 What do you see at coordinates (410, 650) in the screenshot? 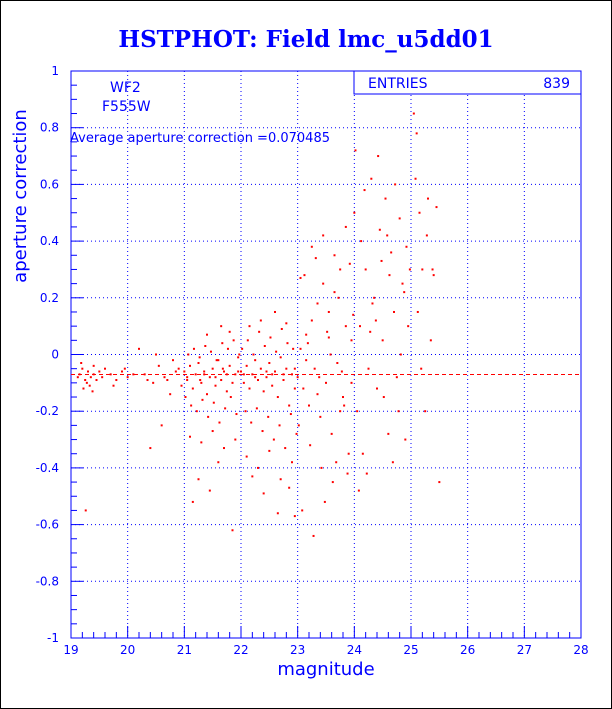
I see `x-tick-label: 25` at bounding box center [410, 650].